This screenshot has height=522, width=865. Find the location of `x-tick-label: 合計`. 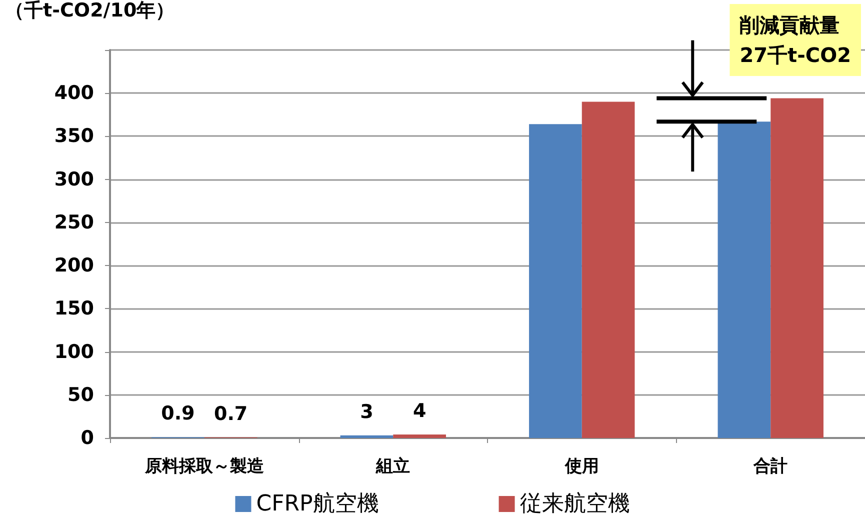

x-tick-label: 合計 is located at coordinates (770, 466).